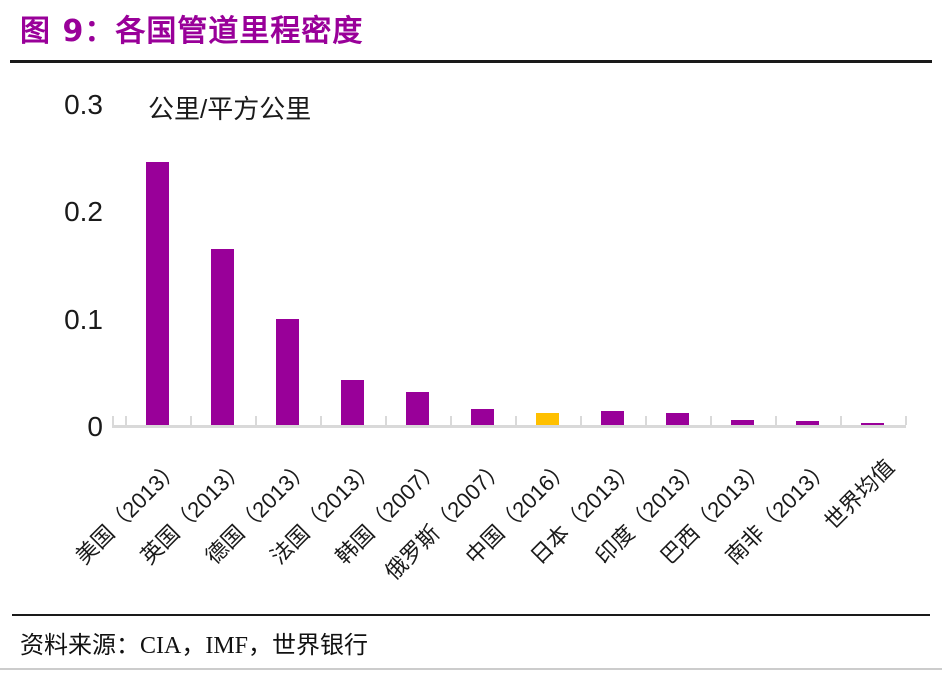  I want to click on y-axis-tick-label: 0, so click(95, 426).